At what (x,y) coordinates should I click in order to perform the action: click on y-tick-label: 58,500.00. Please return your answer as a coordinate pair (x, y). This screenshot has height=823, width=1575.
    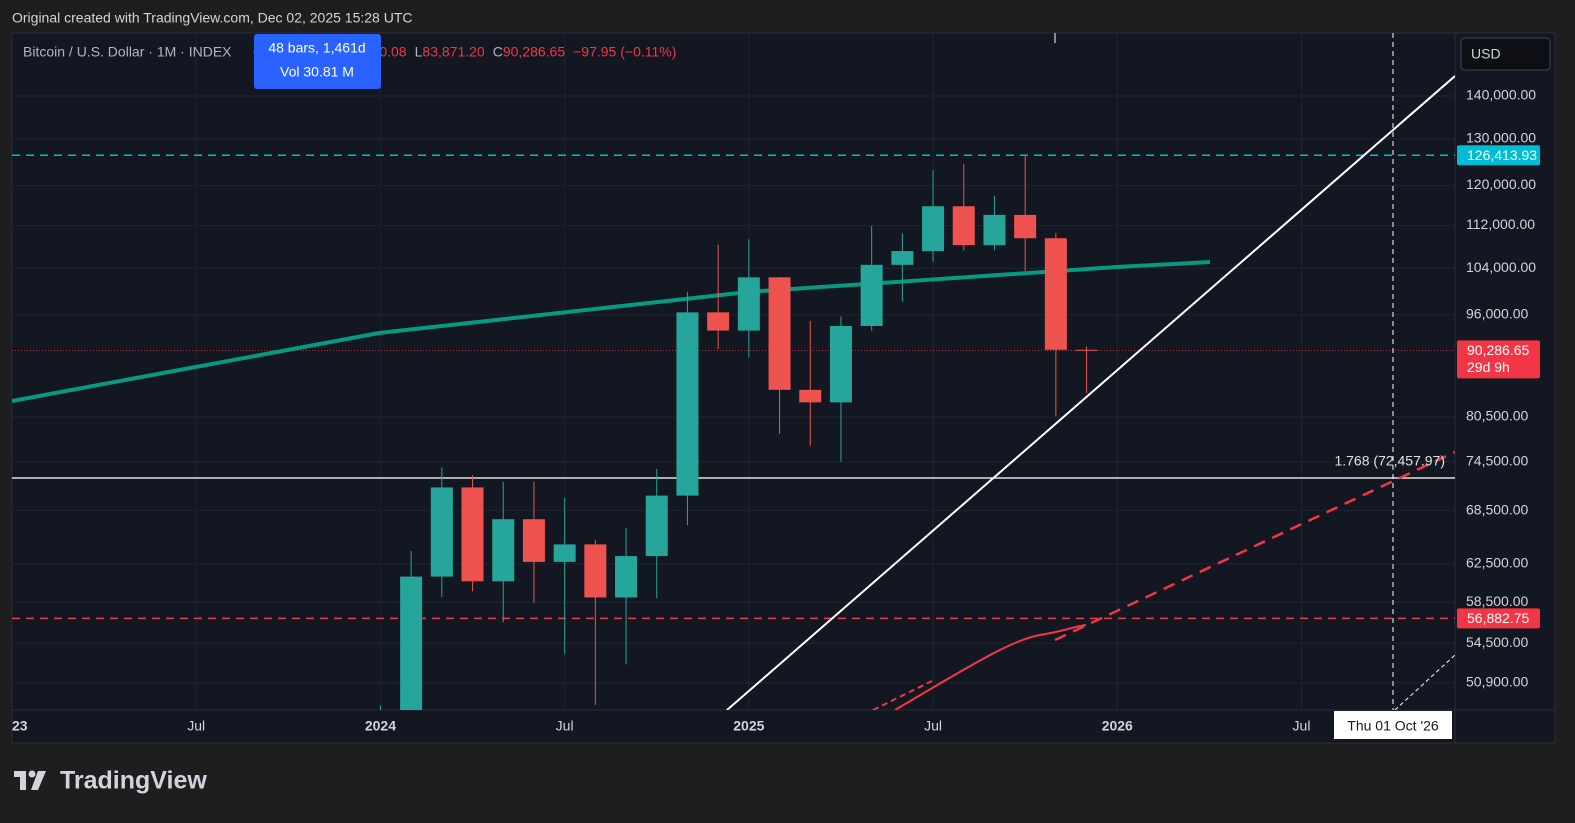
    Looking at the image, I should click on (1497, 601).